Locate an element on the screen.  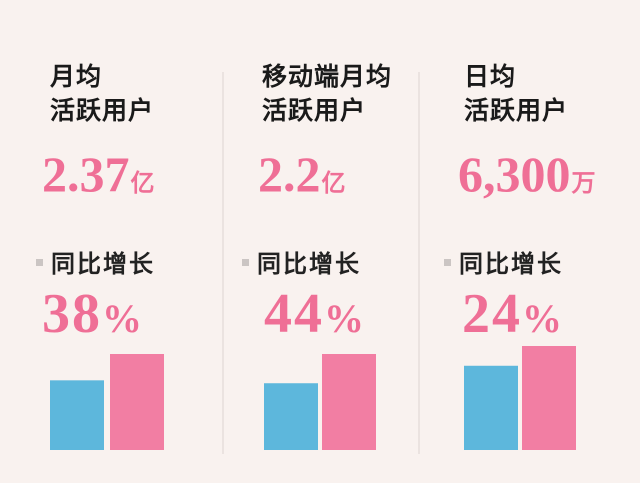
metric-number: 2.2 is located at coordinates (289, 174).